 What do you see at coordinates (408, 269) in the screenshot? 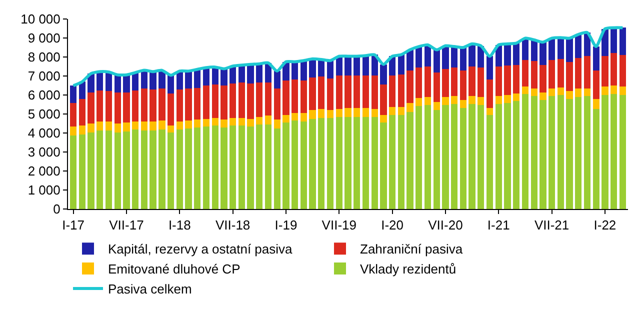
I see `legend-label: Vklady rezidentů` at bounding box center [408, 269].